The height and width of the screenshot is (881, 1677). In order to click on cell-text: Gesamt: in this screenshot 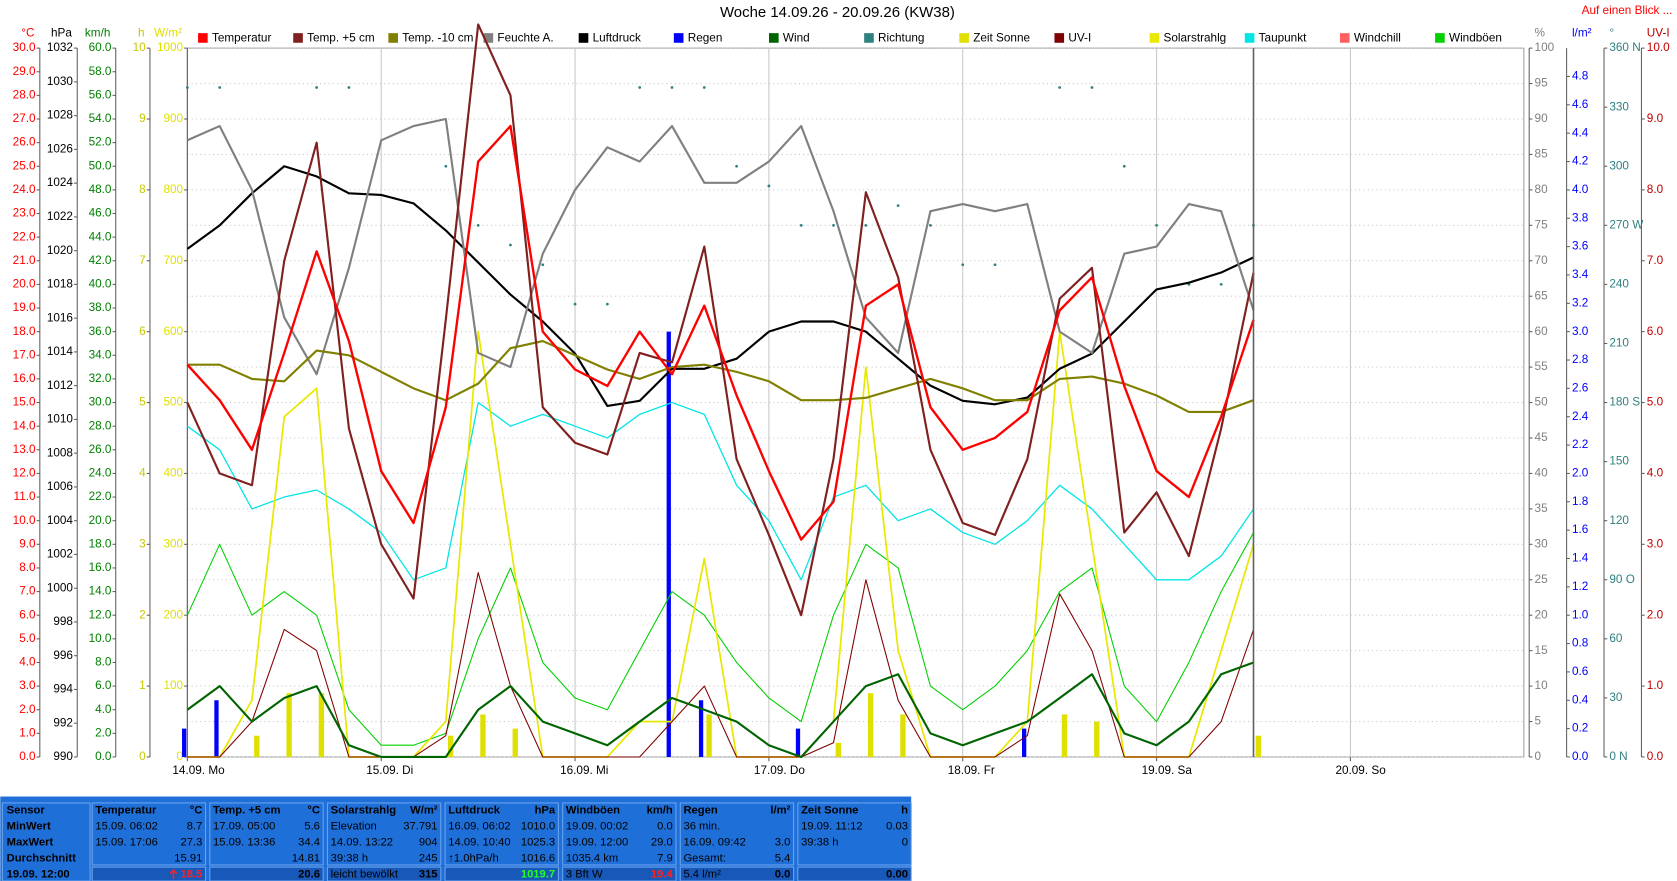, I will do `click(704, 859)`.